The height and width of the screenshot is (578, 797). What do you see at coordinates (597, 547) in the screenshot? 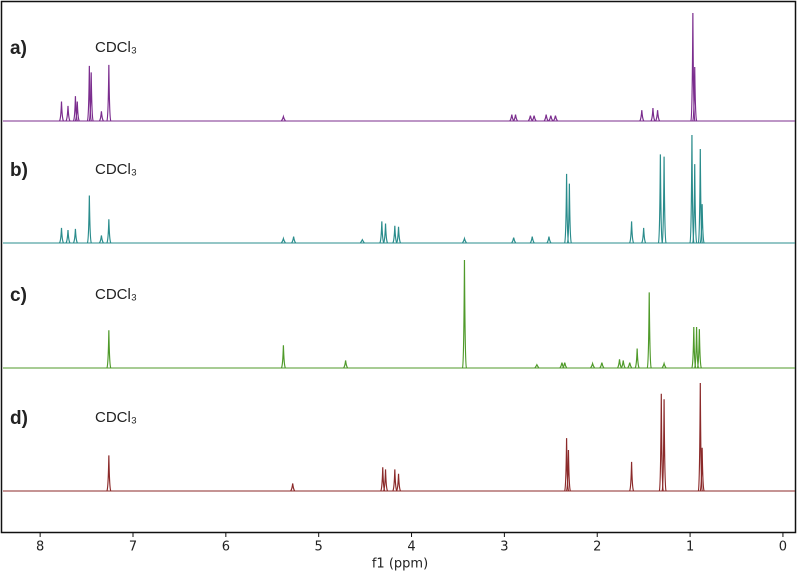
I see `x-tick-label: 2` at bounding box center [597, 547].